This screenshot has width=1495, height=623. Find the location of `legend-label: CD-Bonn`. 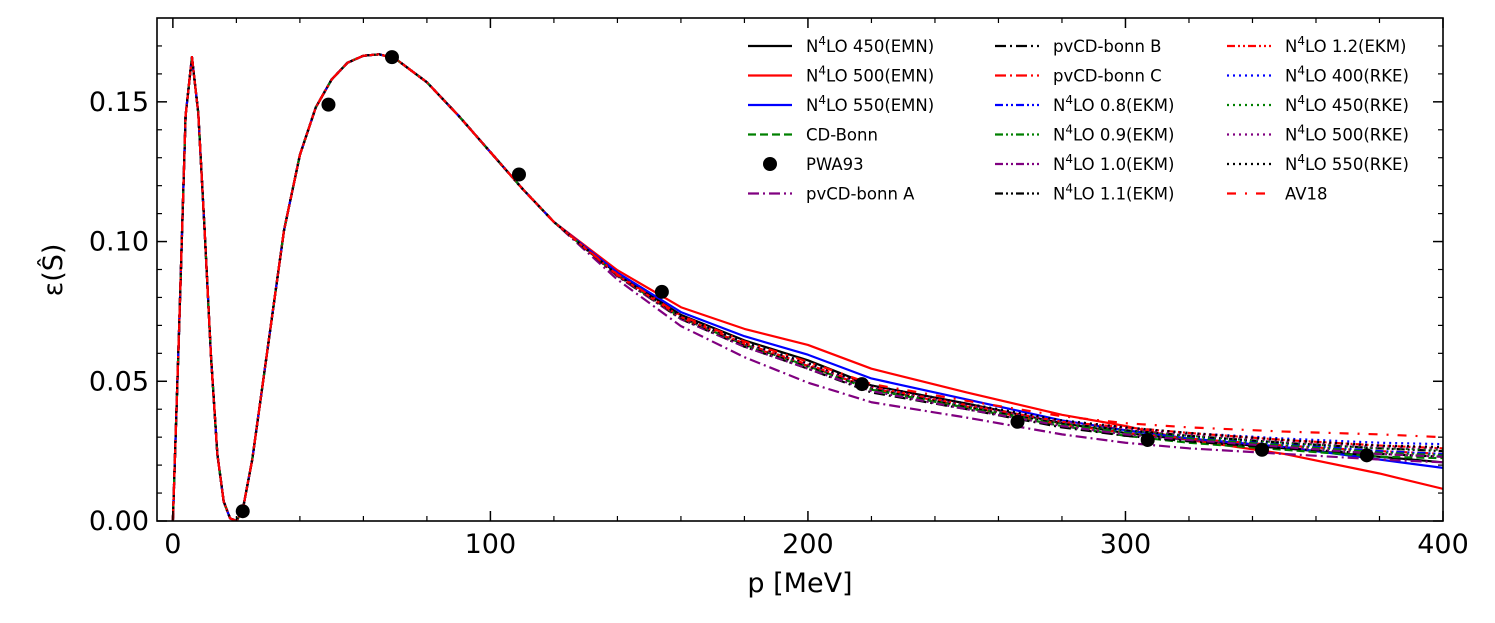

legend-label: CD-Bonn is located at coordinates (842, 135).